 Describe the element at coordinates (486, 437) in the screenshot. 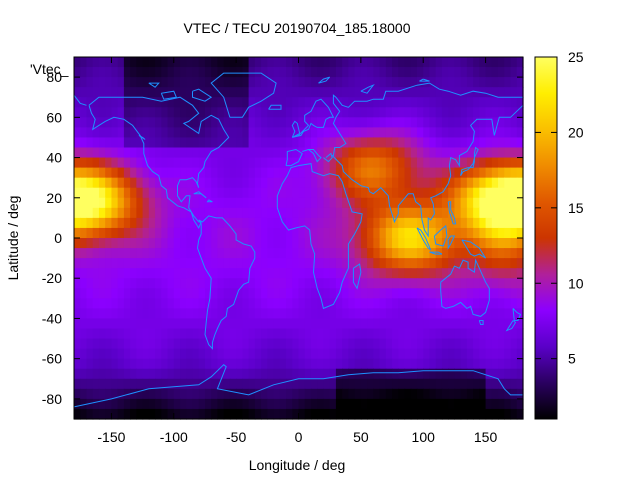

I see `x-tick-label: 150` at that location.